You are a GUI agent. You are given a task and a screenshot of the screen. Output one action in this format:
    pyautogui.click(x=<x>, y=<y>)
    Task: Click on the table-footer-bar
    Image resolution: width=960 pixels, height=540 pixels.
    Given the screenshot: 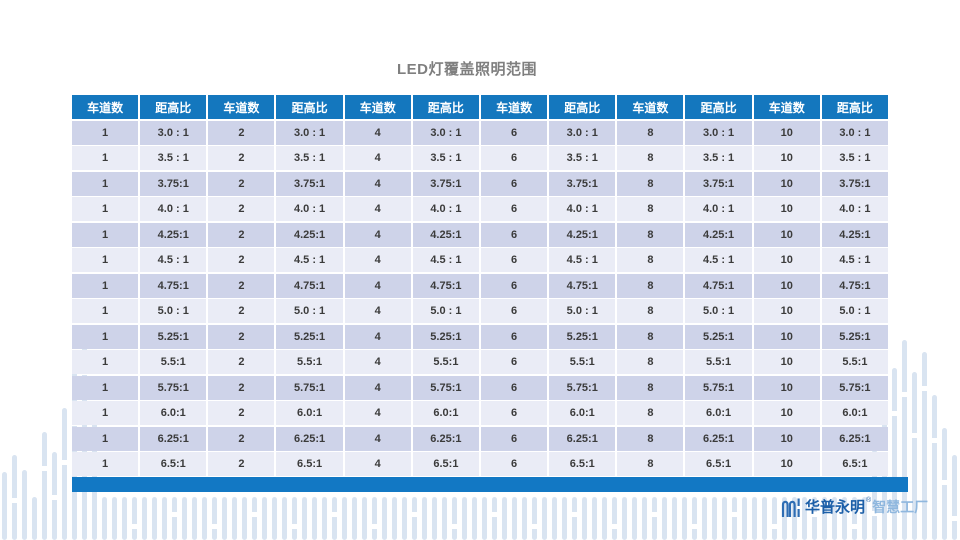 What is the action you would take?
    pyautogui.click(x=490, y=484)
    